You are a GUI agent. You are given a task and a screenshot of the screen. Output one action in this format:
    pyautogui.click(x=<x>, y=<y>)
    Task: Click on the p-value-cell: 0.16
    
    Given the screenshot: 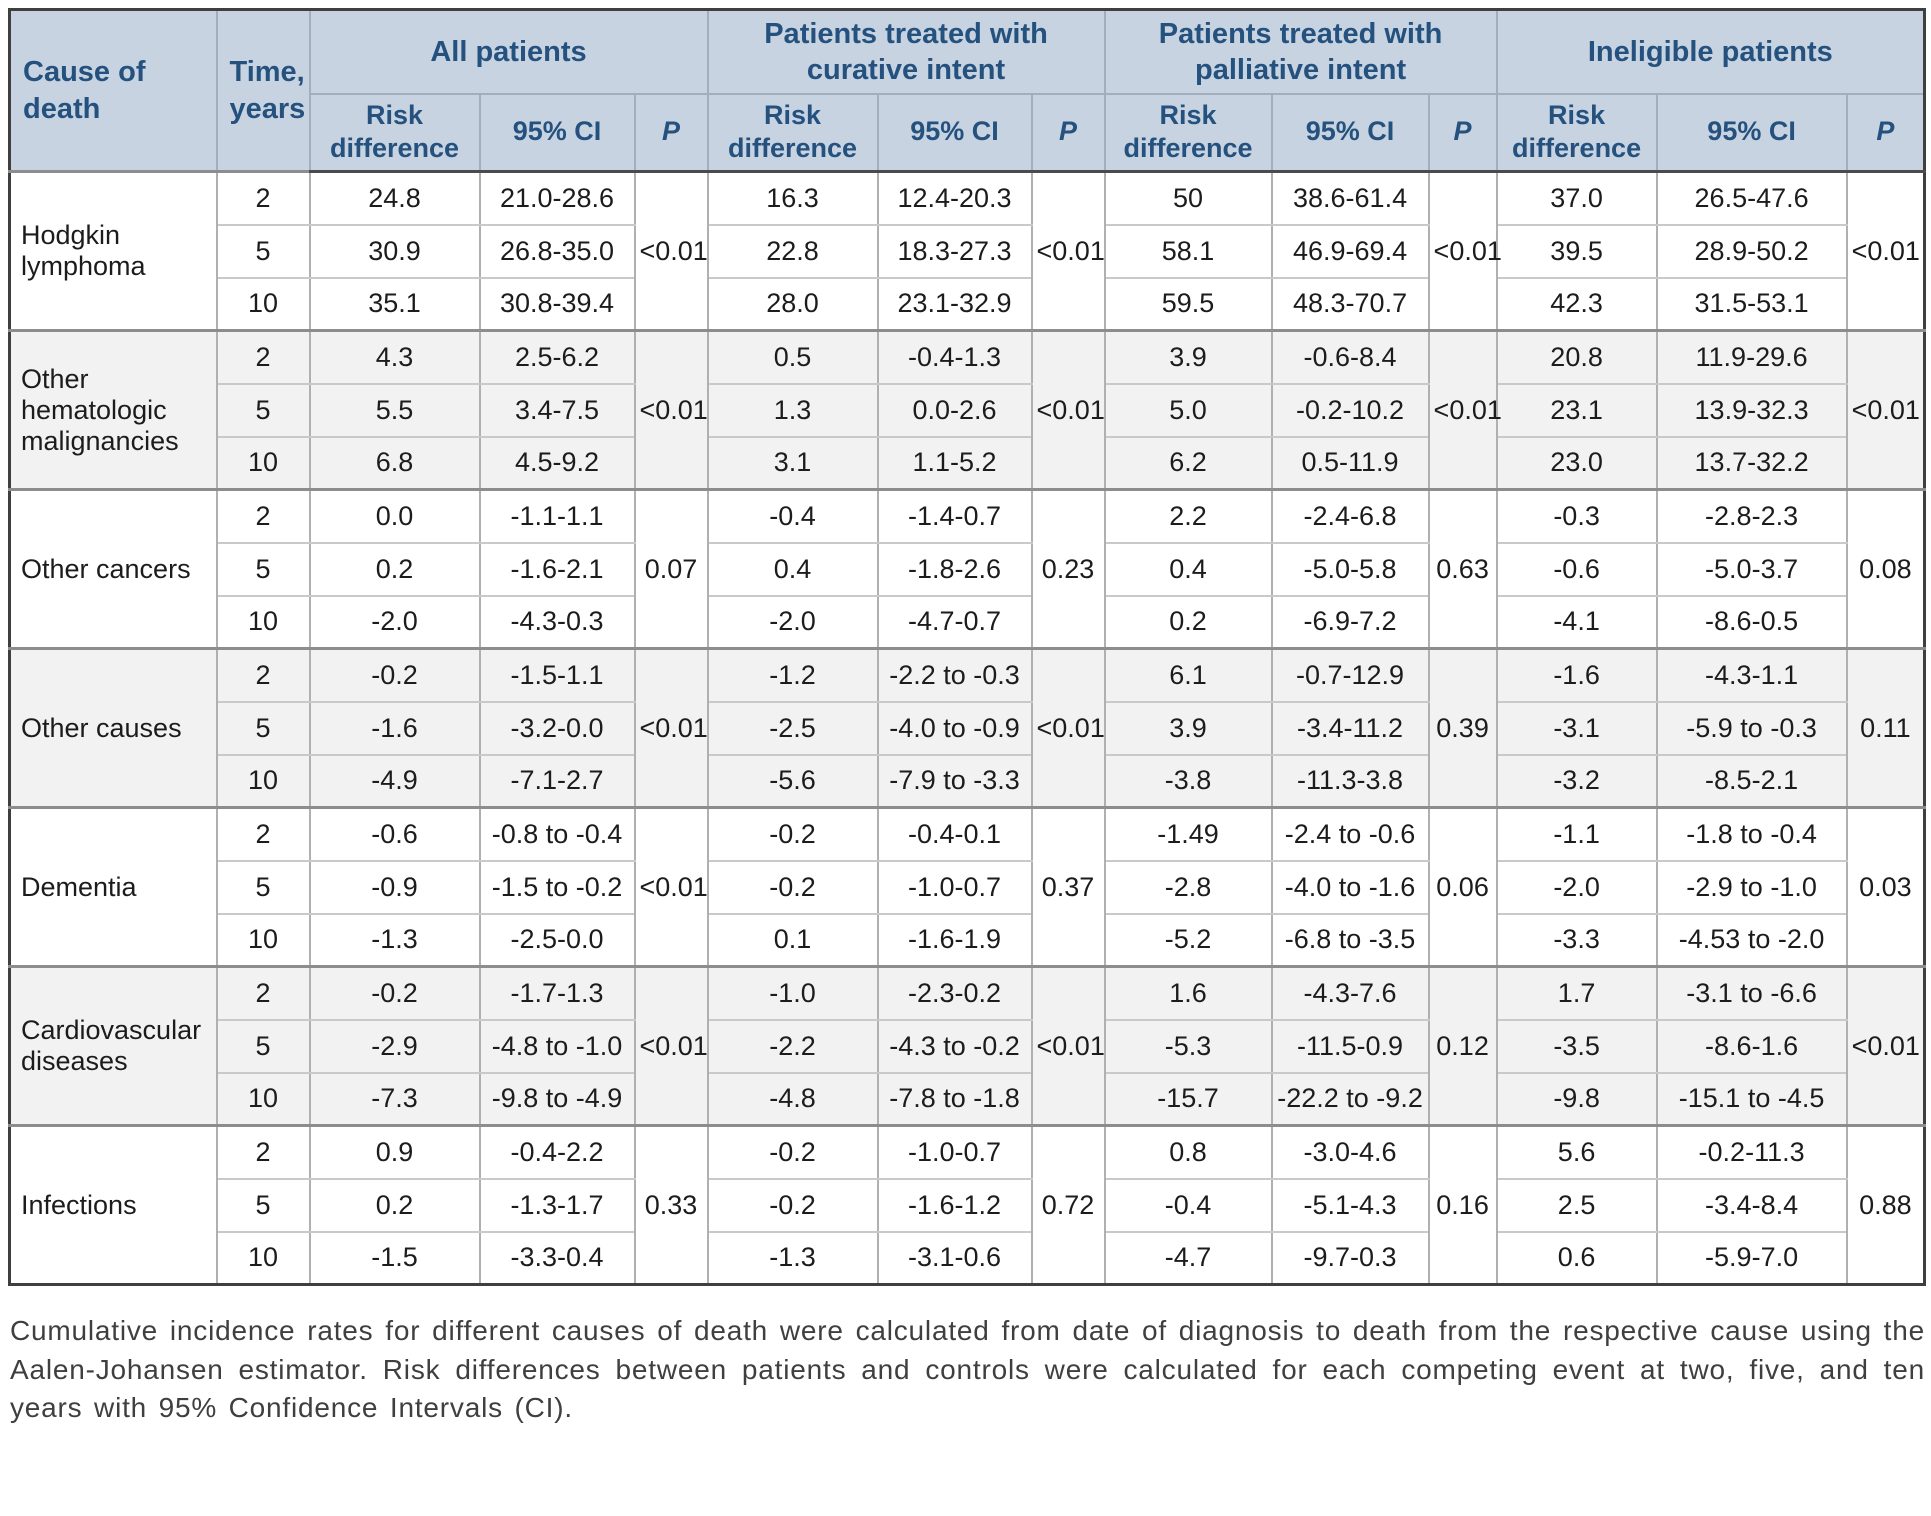 What is the action you would take?
    pyautogui.click(x=1462, y=1205)
    